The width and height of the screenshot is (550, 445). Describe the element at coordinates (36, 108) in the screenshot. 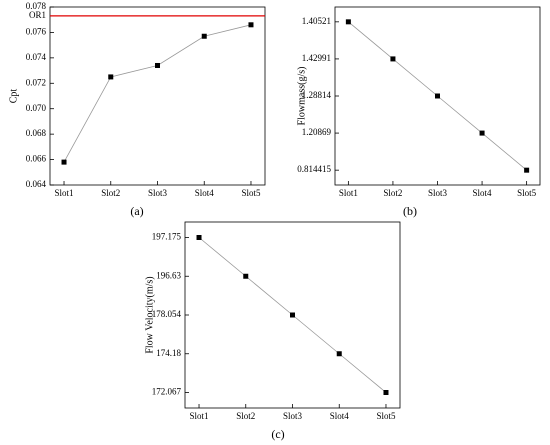

I see `y-tick-label: 0.070` at that location.